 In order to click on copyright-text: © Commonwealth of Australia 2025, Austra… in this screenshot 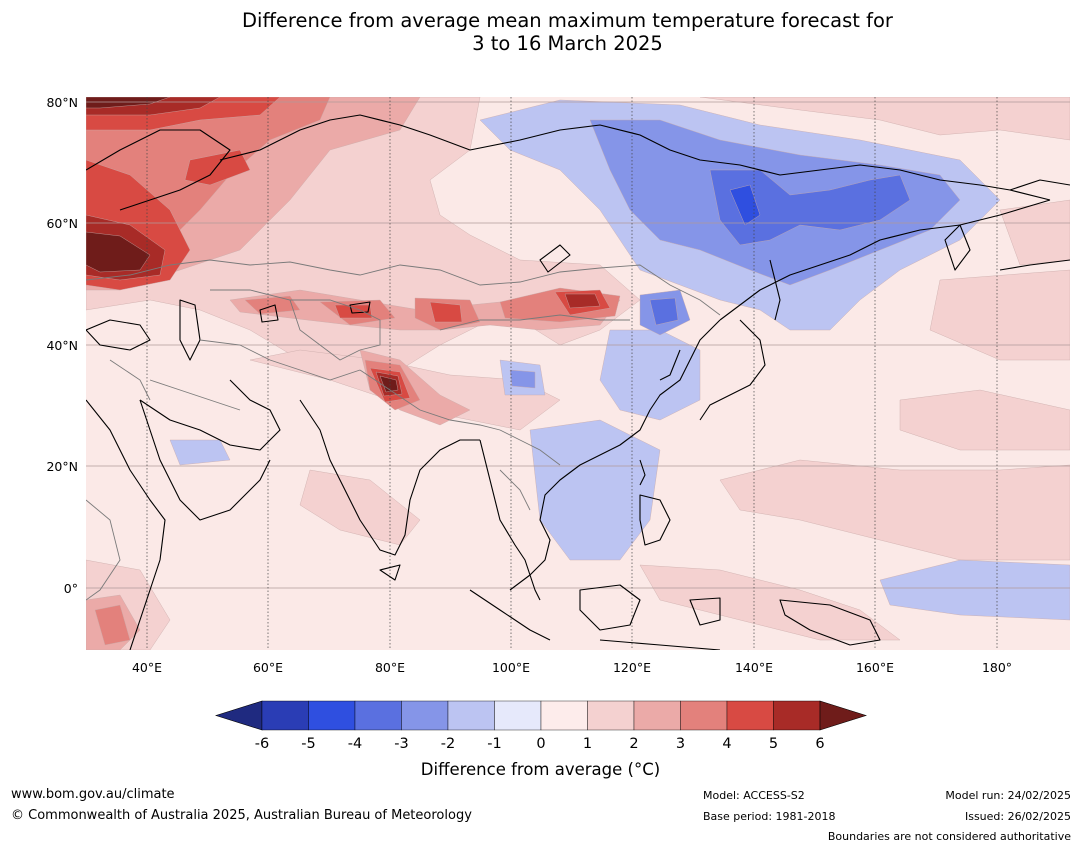, I will do `click(241, 815)`.